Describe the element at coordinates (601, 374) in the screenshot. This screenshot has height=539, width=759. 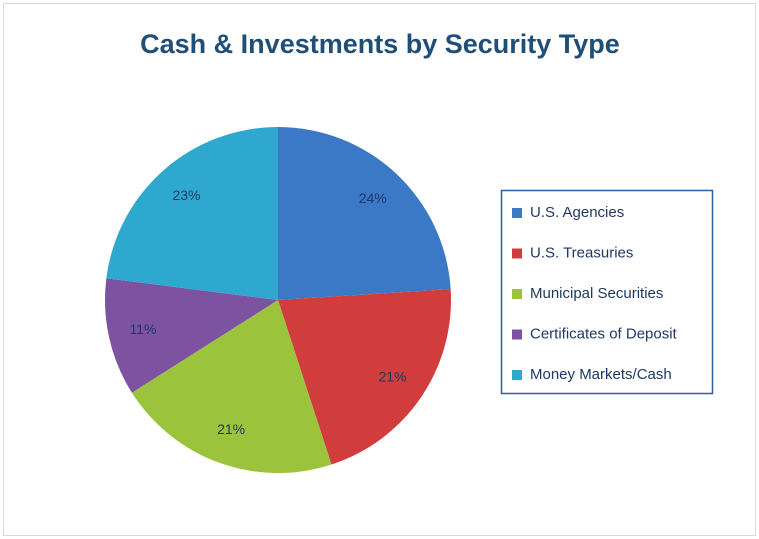
I see `legend-label: Money Markets/Cash` at that location.